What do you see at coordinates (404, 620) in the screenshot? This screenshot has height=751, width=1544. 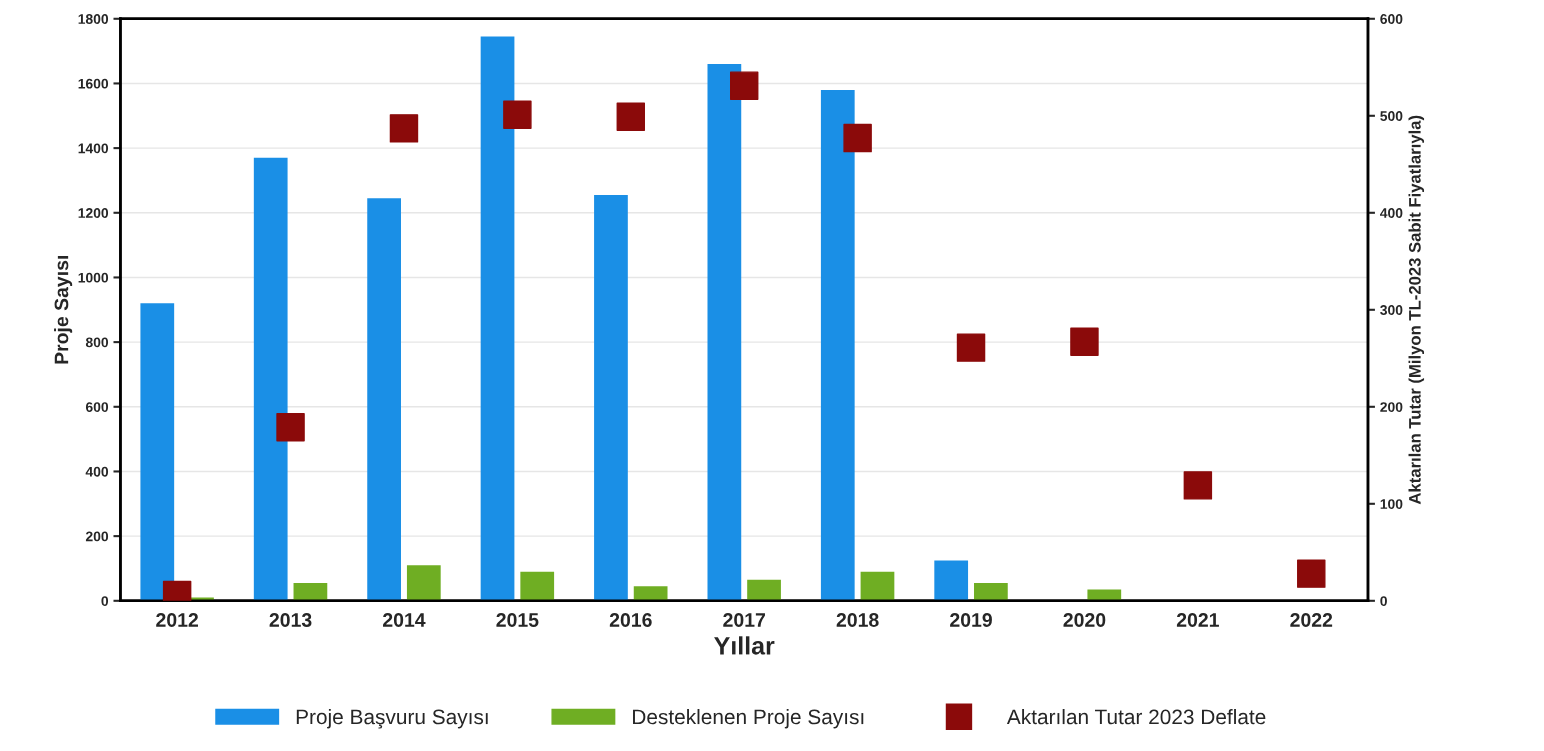 I see `x-tick-label: 2014` at bounding box center [404, 620].